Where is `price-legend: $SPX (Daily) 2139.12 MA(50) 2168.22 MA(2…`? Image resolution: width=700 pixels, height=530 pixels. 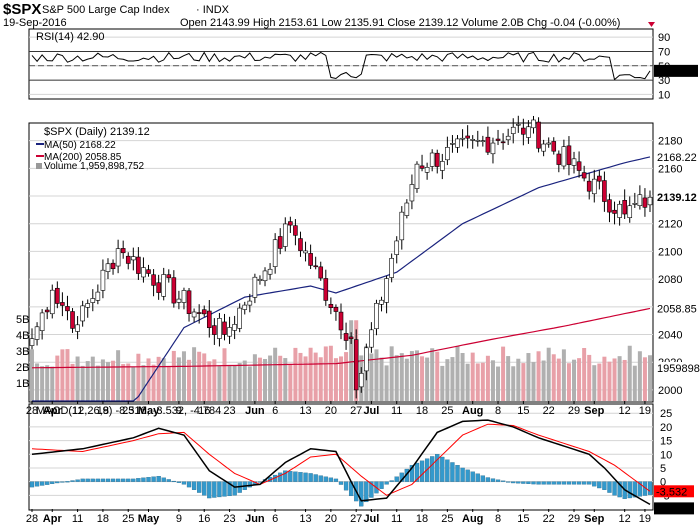
price-legend: $SPX (Daily) 2139.12 MA(50) 2168.22 MA(2… is located at coordinates (93, 149).